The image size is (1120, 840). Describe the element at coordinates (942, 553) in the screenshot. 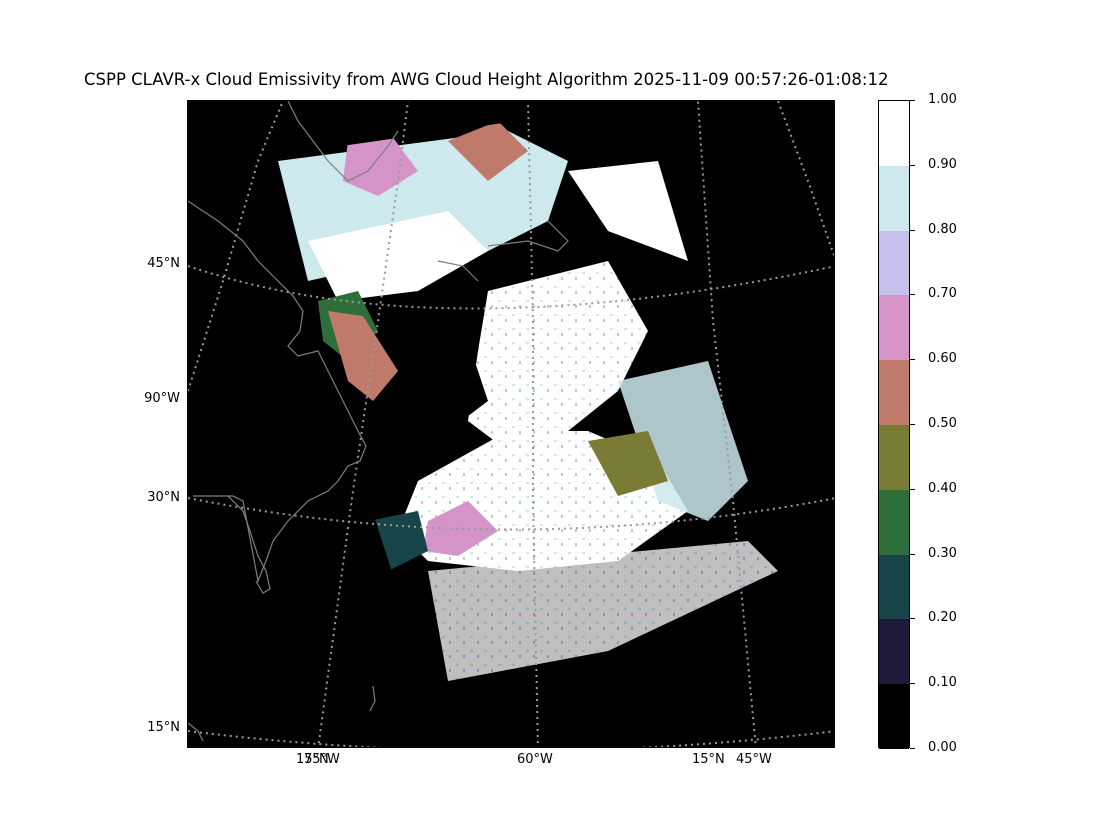

I see `colorbar-tick-label: 0.30` at that location.